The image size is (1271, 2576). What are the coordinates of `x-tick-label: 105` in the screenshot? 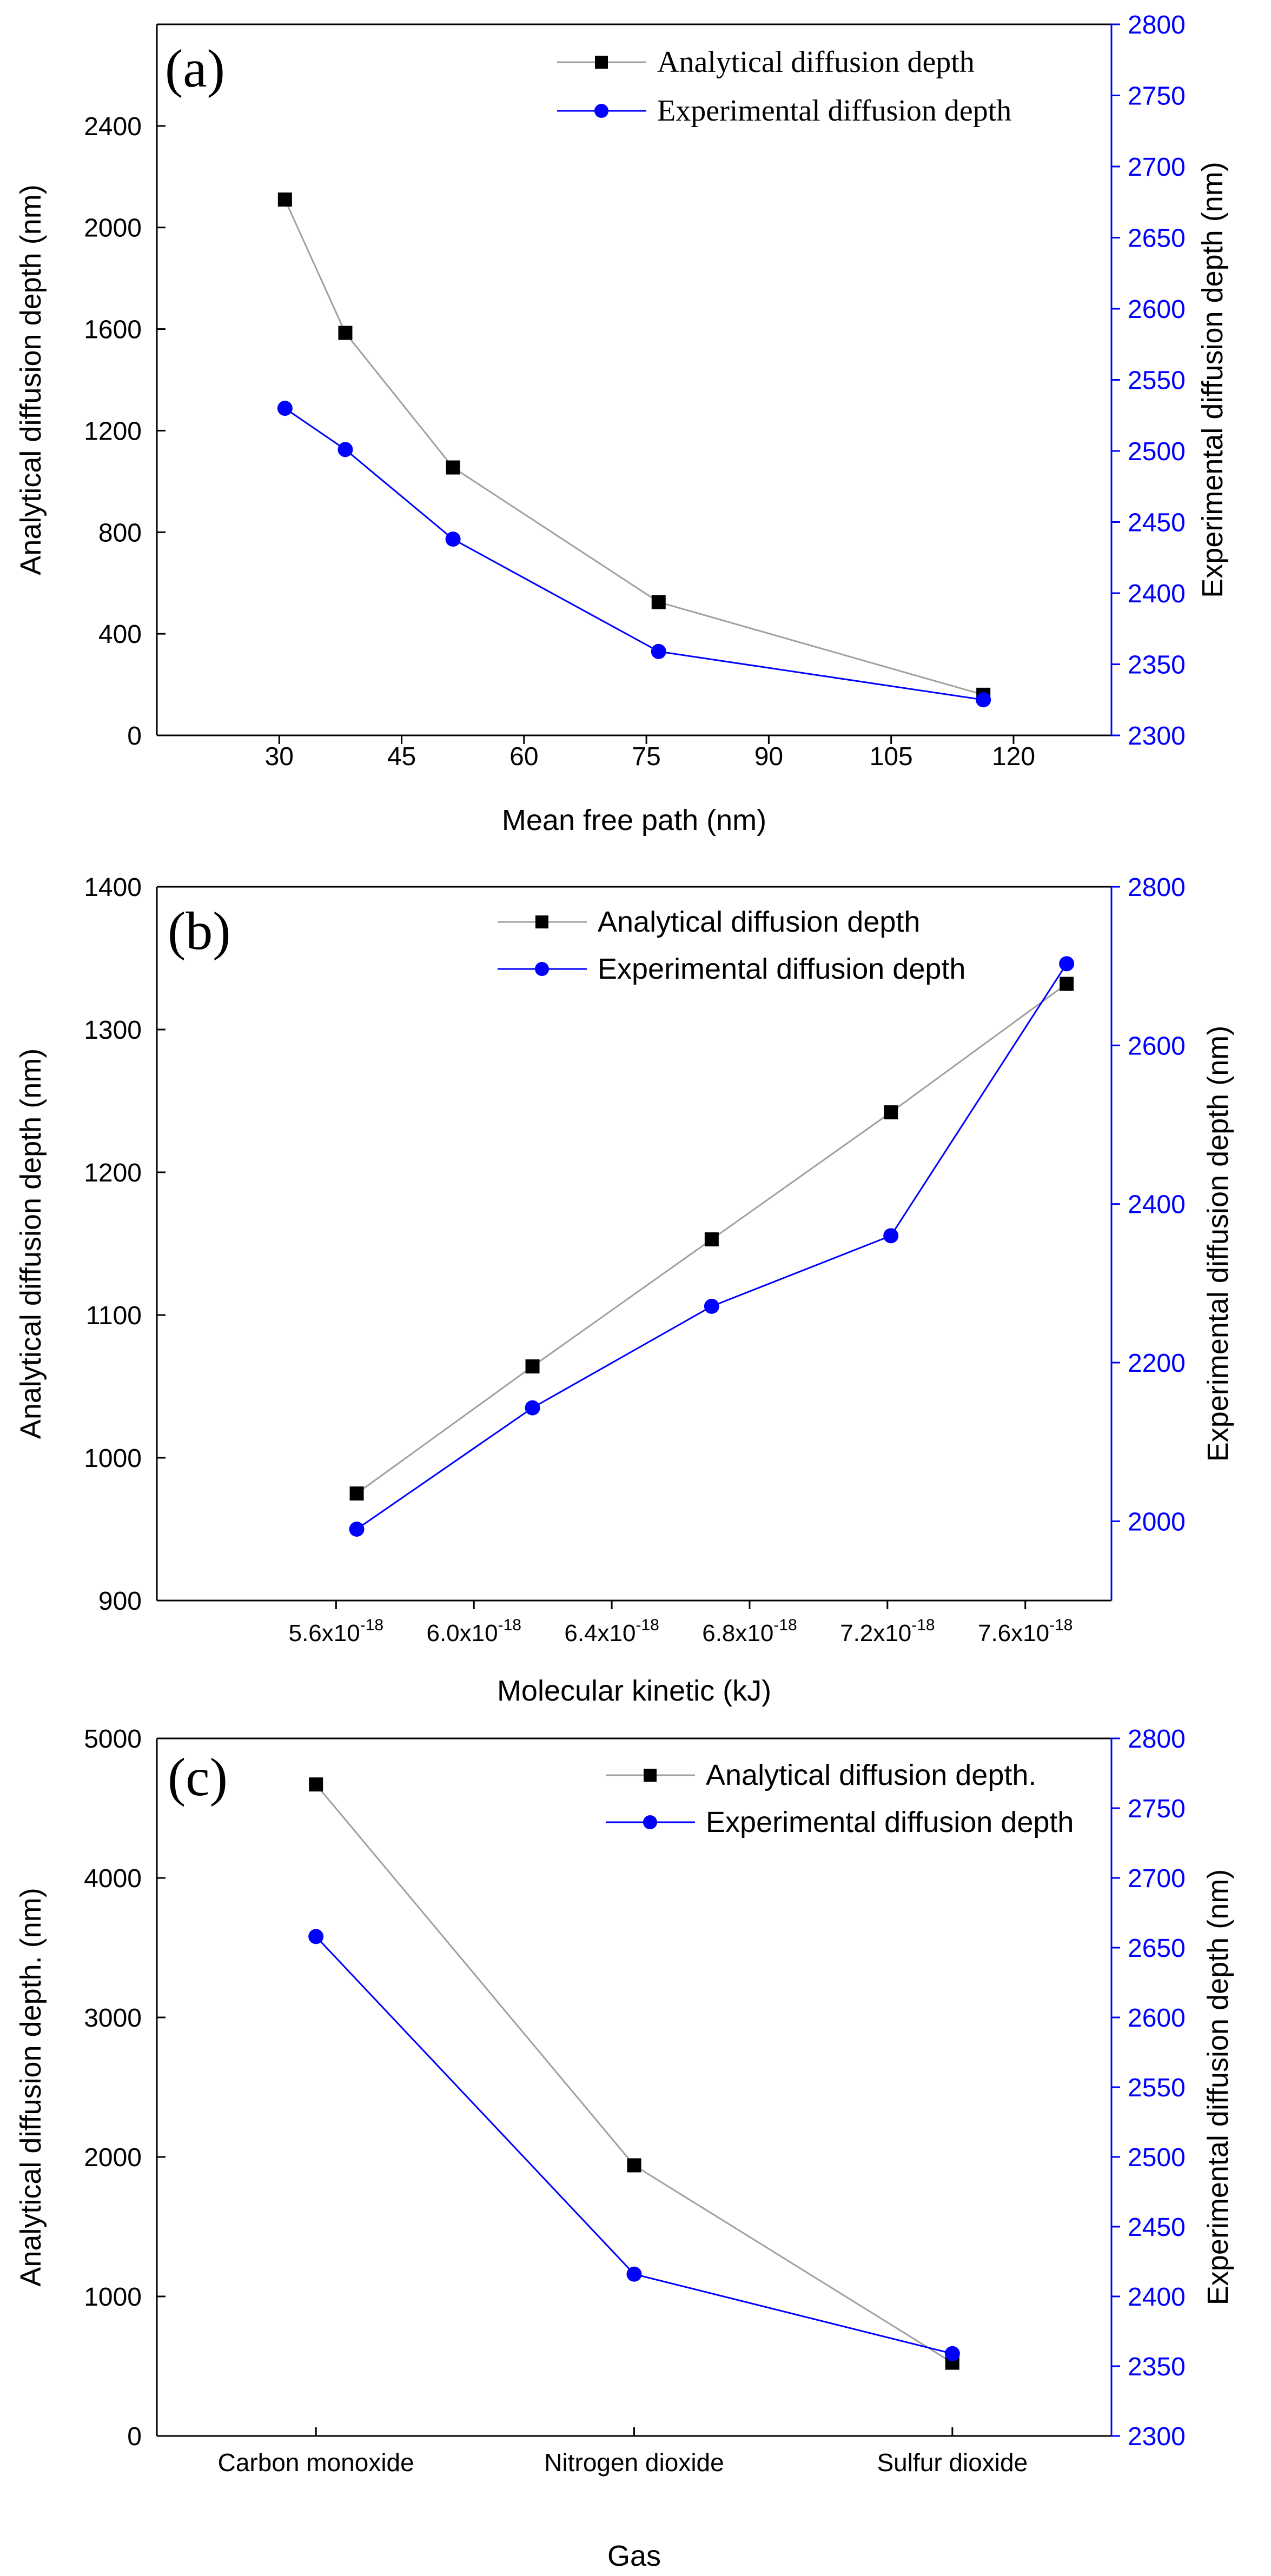 It's located at (891, 756).